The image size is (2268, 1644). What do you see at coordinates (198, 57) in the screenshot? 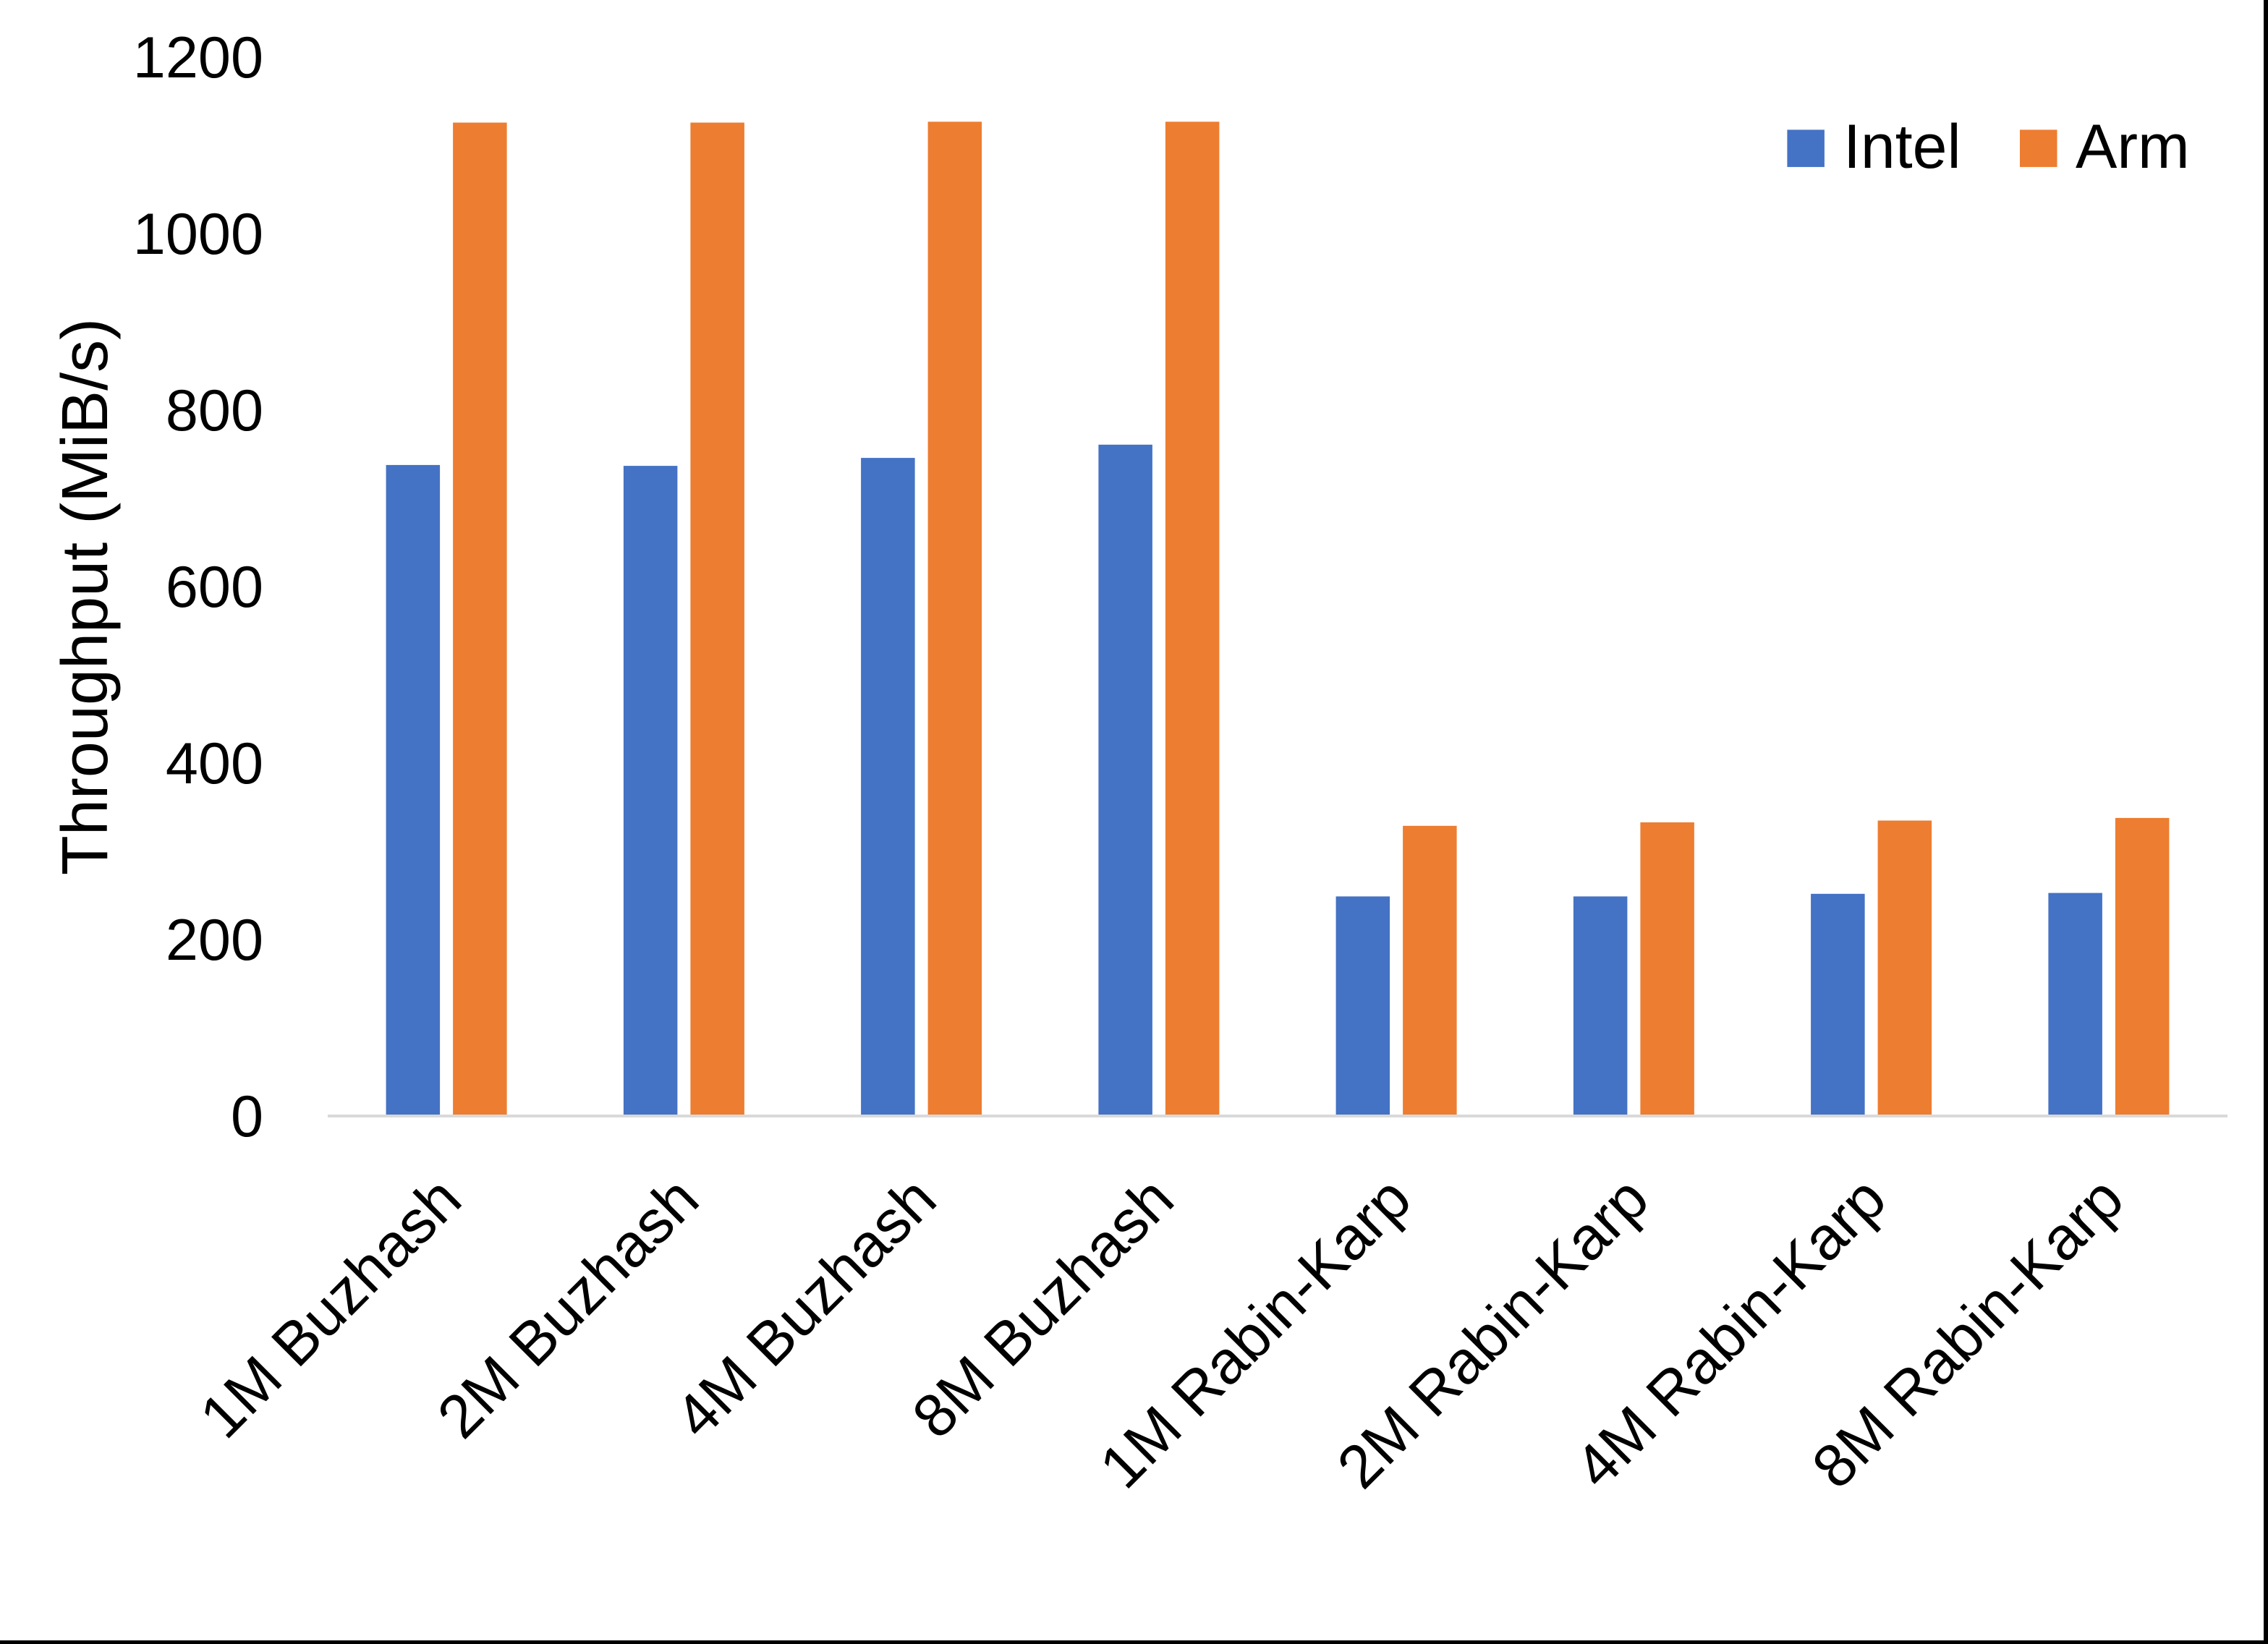
I see `y-tick-label: 1200` at bounding box center [198, 57].